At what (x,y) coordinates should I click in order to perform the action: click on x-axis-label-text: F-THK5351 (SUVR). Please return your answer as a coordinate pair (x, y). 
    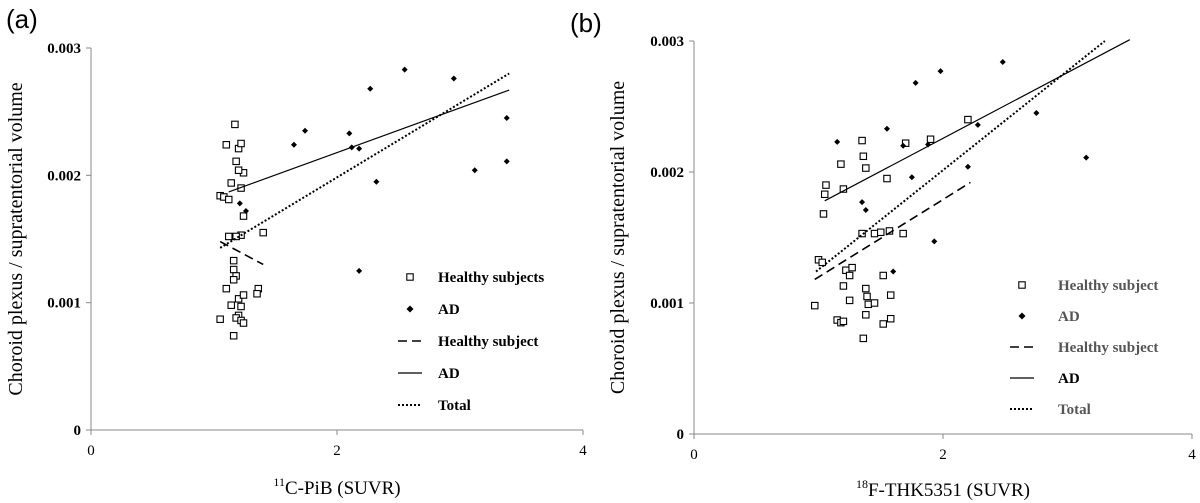
    Looking at the image, I should click on (949, 490).